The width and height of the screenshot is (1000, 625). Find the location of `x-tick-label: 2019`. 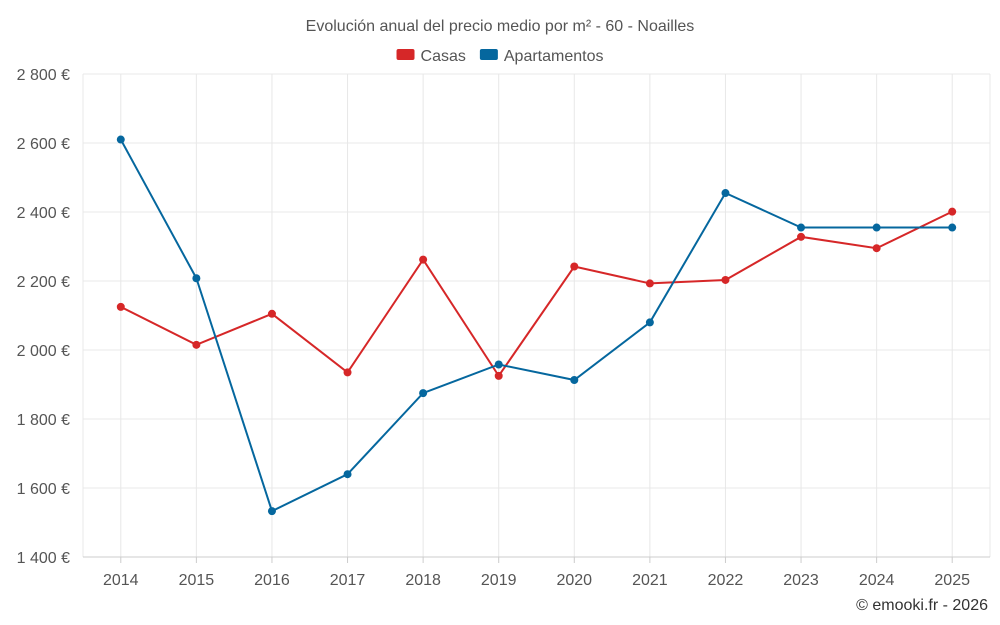

x-tick-label: 2019 is located at coordinates (499, 580).